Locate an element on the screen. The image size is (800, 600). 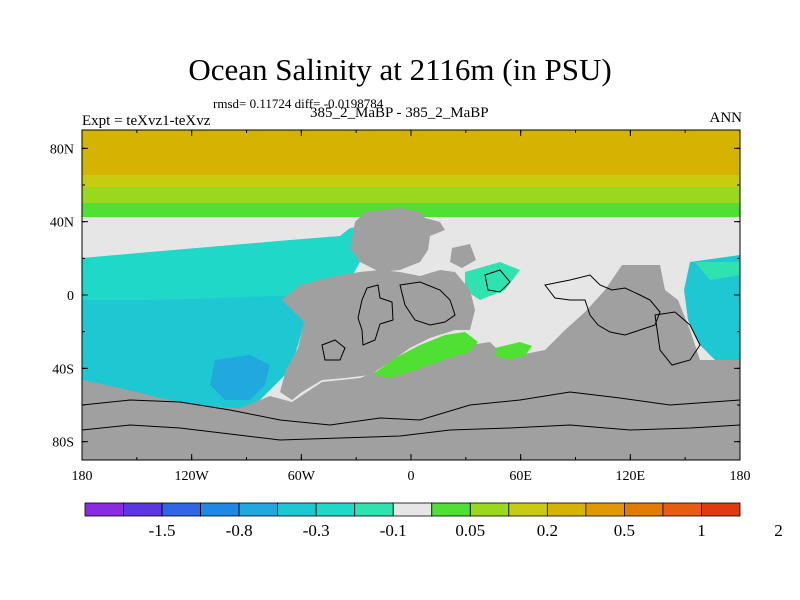
land-north-east is located at coordinates (397, 240).